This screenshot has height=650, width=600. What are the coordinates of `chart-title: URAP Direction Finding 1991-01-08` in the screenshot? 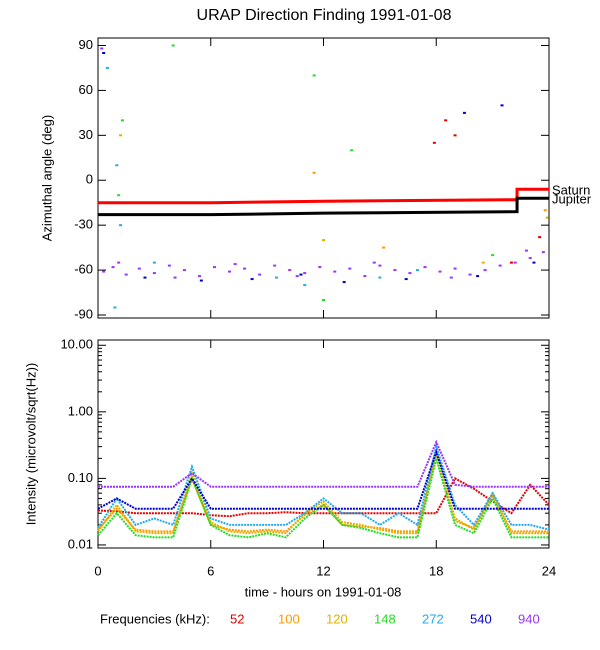 It's located at (324, 15).